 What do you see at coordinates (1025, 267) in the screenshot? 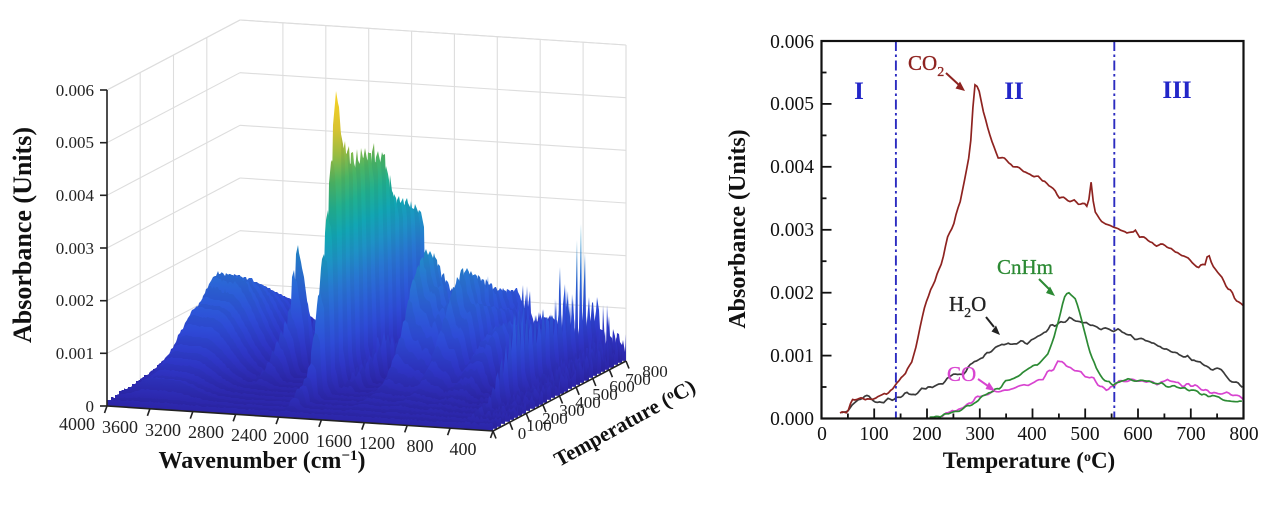
I see `svg-text: CnHm` at bounding box center [1025, 267].